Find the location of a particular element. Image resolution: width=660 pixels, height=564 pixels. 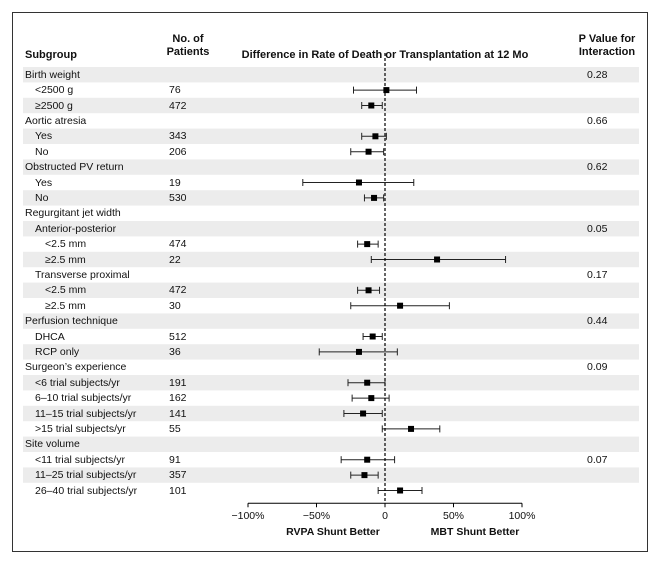

row-patients: 343 is located at coordinates (178, 136).